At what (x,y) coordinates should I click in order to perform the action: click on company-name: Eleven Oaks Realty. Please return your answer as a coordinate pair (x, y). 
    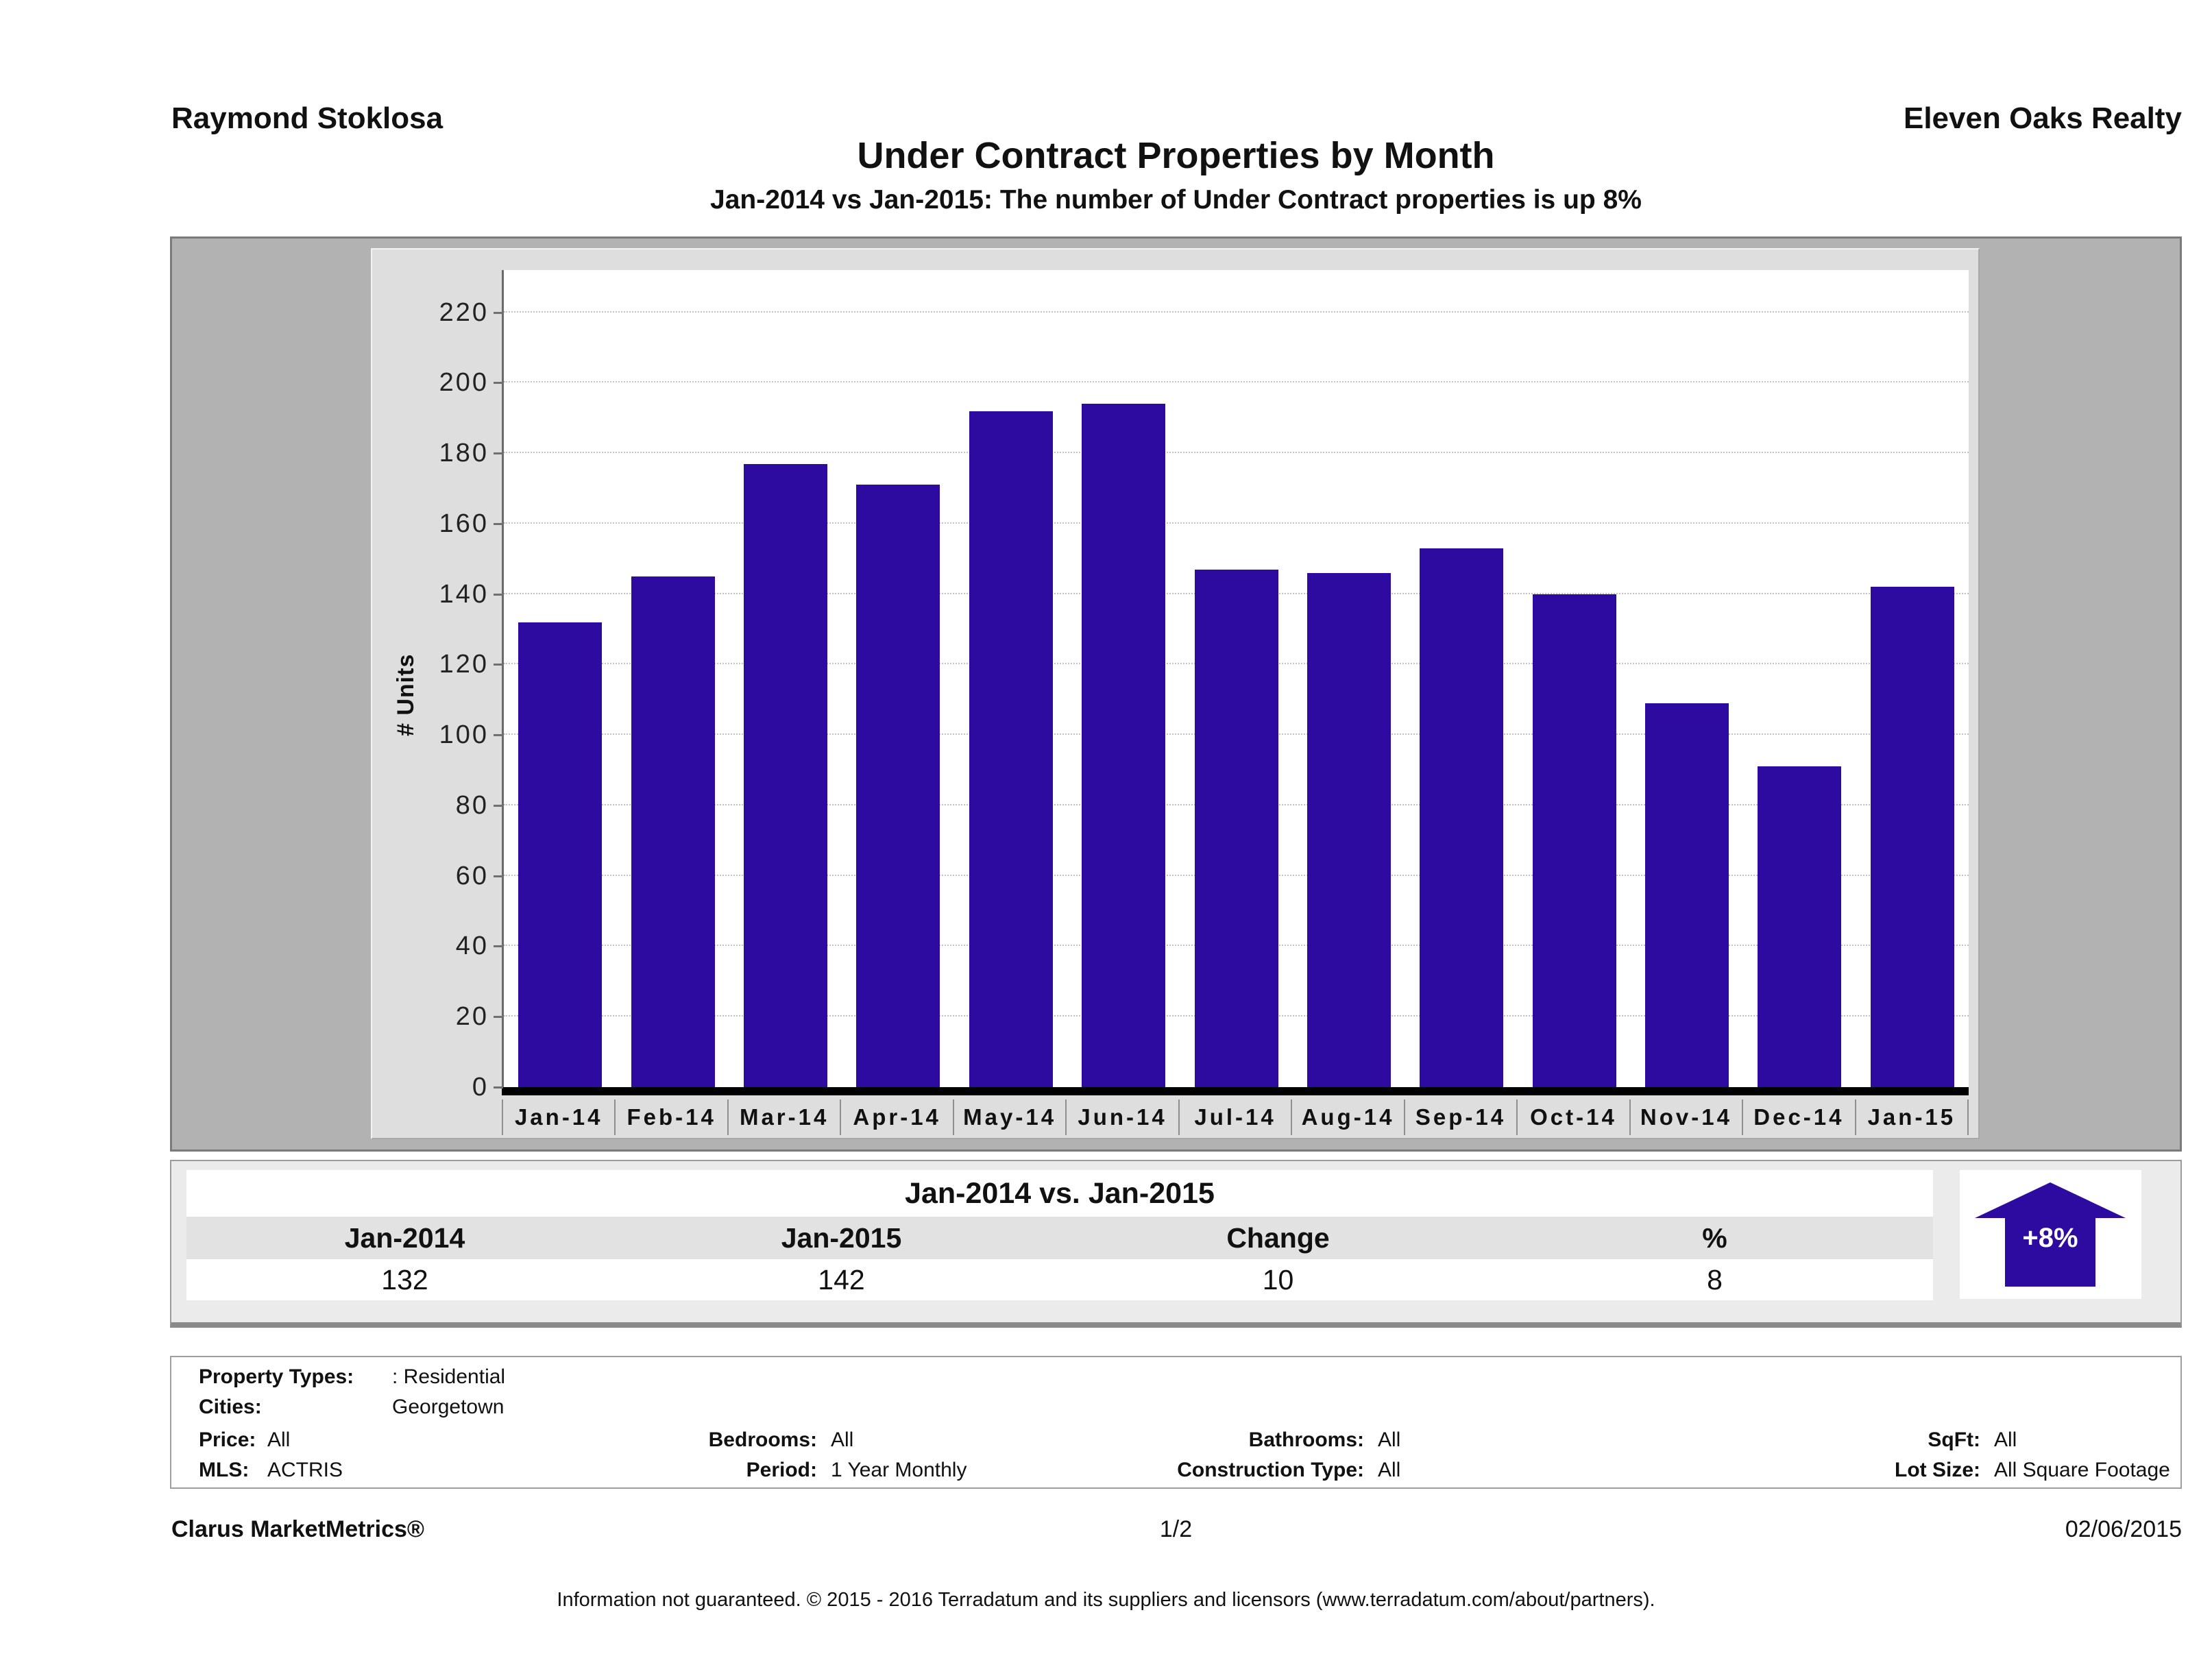
    Looking at the image, I should click on (2042, 118).